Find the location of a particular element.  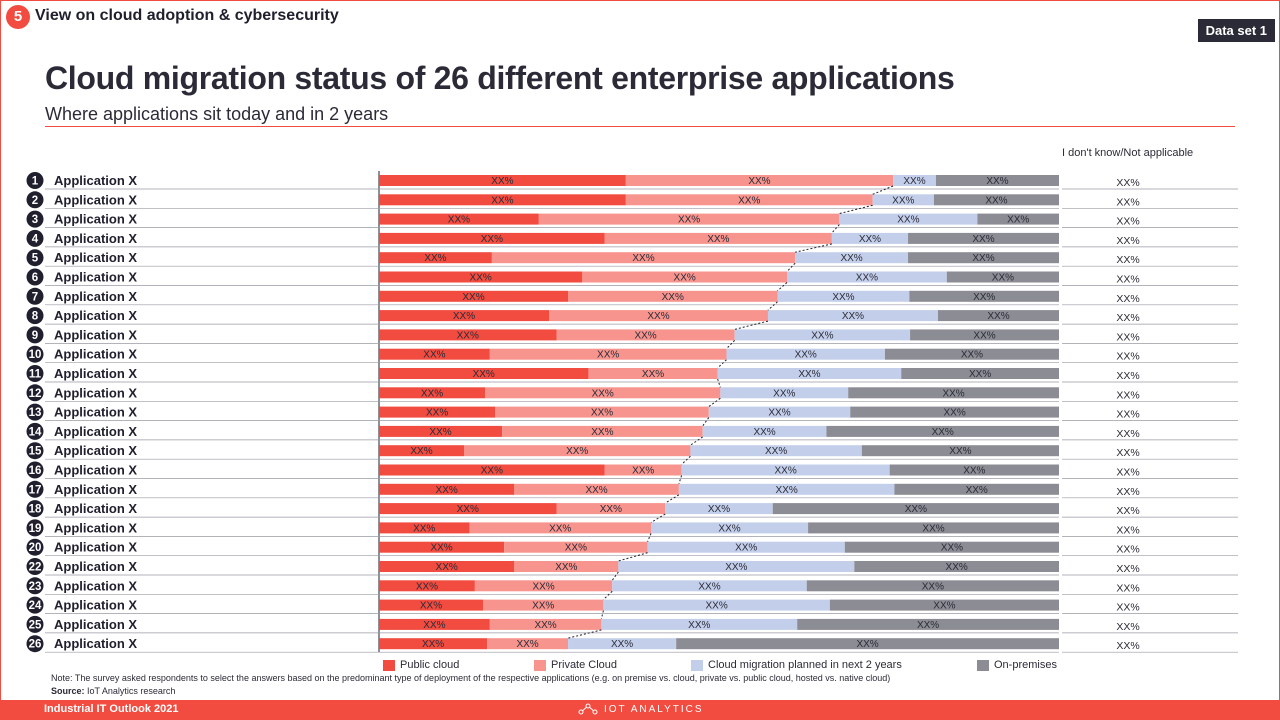

source-line: Source: IoT Analytics research is located at coordinates (113, 691).